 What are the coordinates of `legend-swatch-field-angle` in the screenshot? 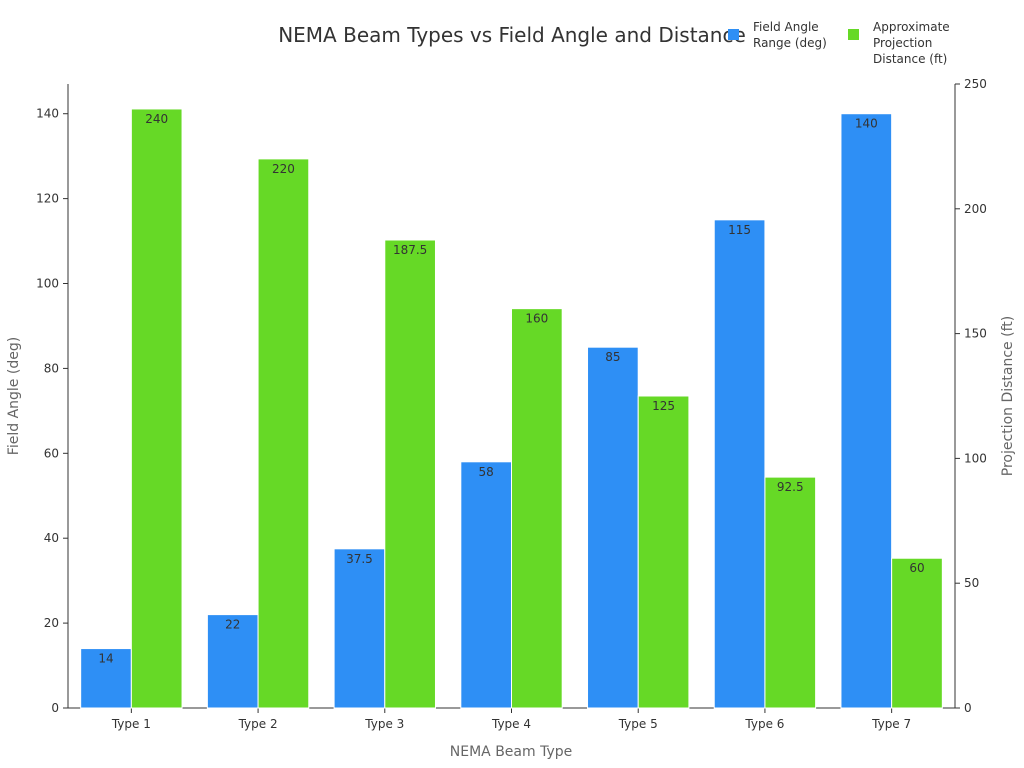 It's located at (733, 34).